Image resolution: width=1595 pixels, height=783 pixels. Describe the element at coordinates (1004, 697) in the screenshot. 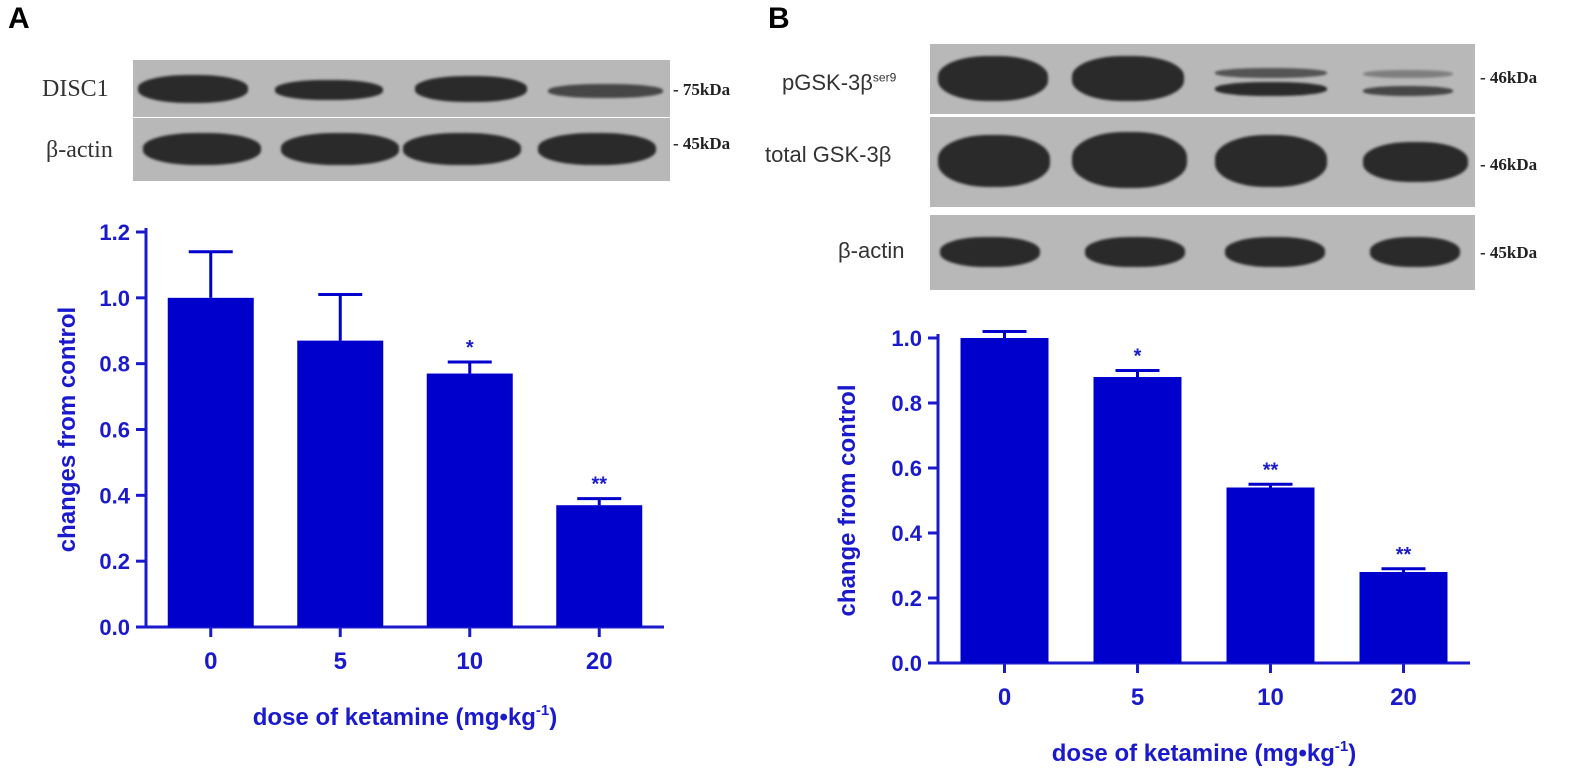

I see `chart-b-x-tick-label: 0` at that location.